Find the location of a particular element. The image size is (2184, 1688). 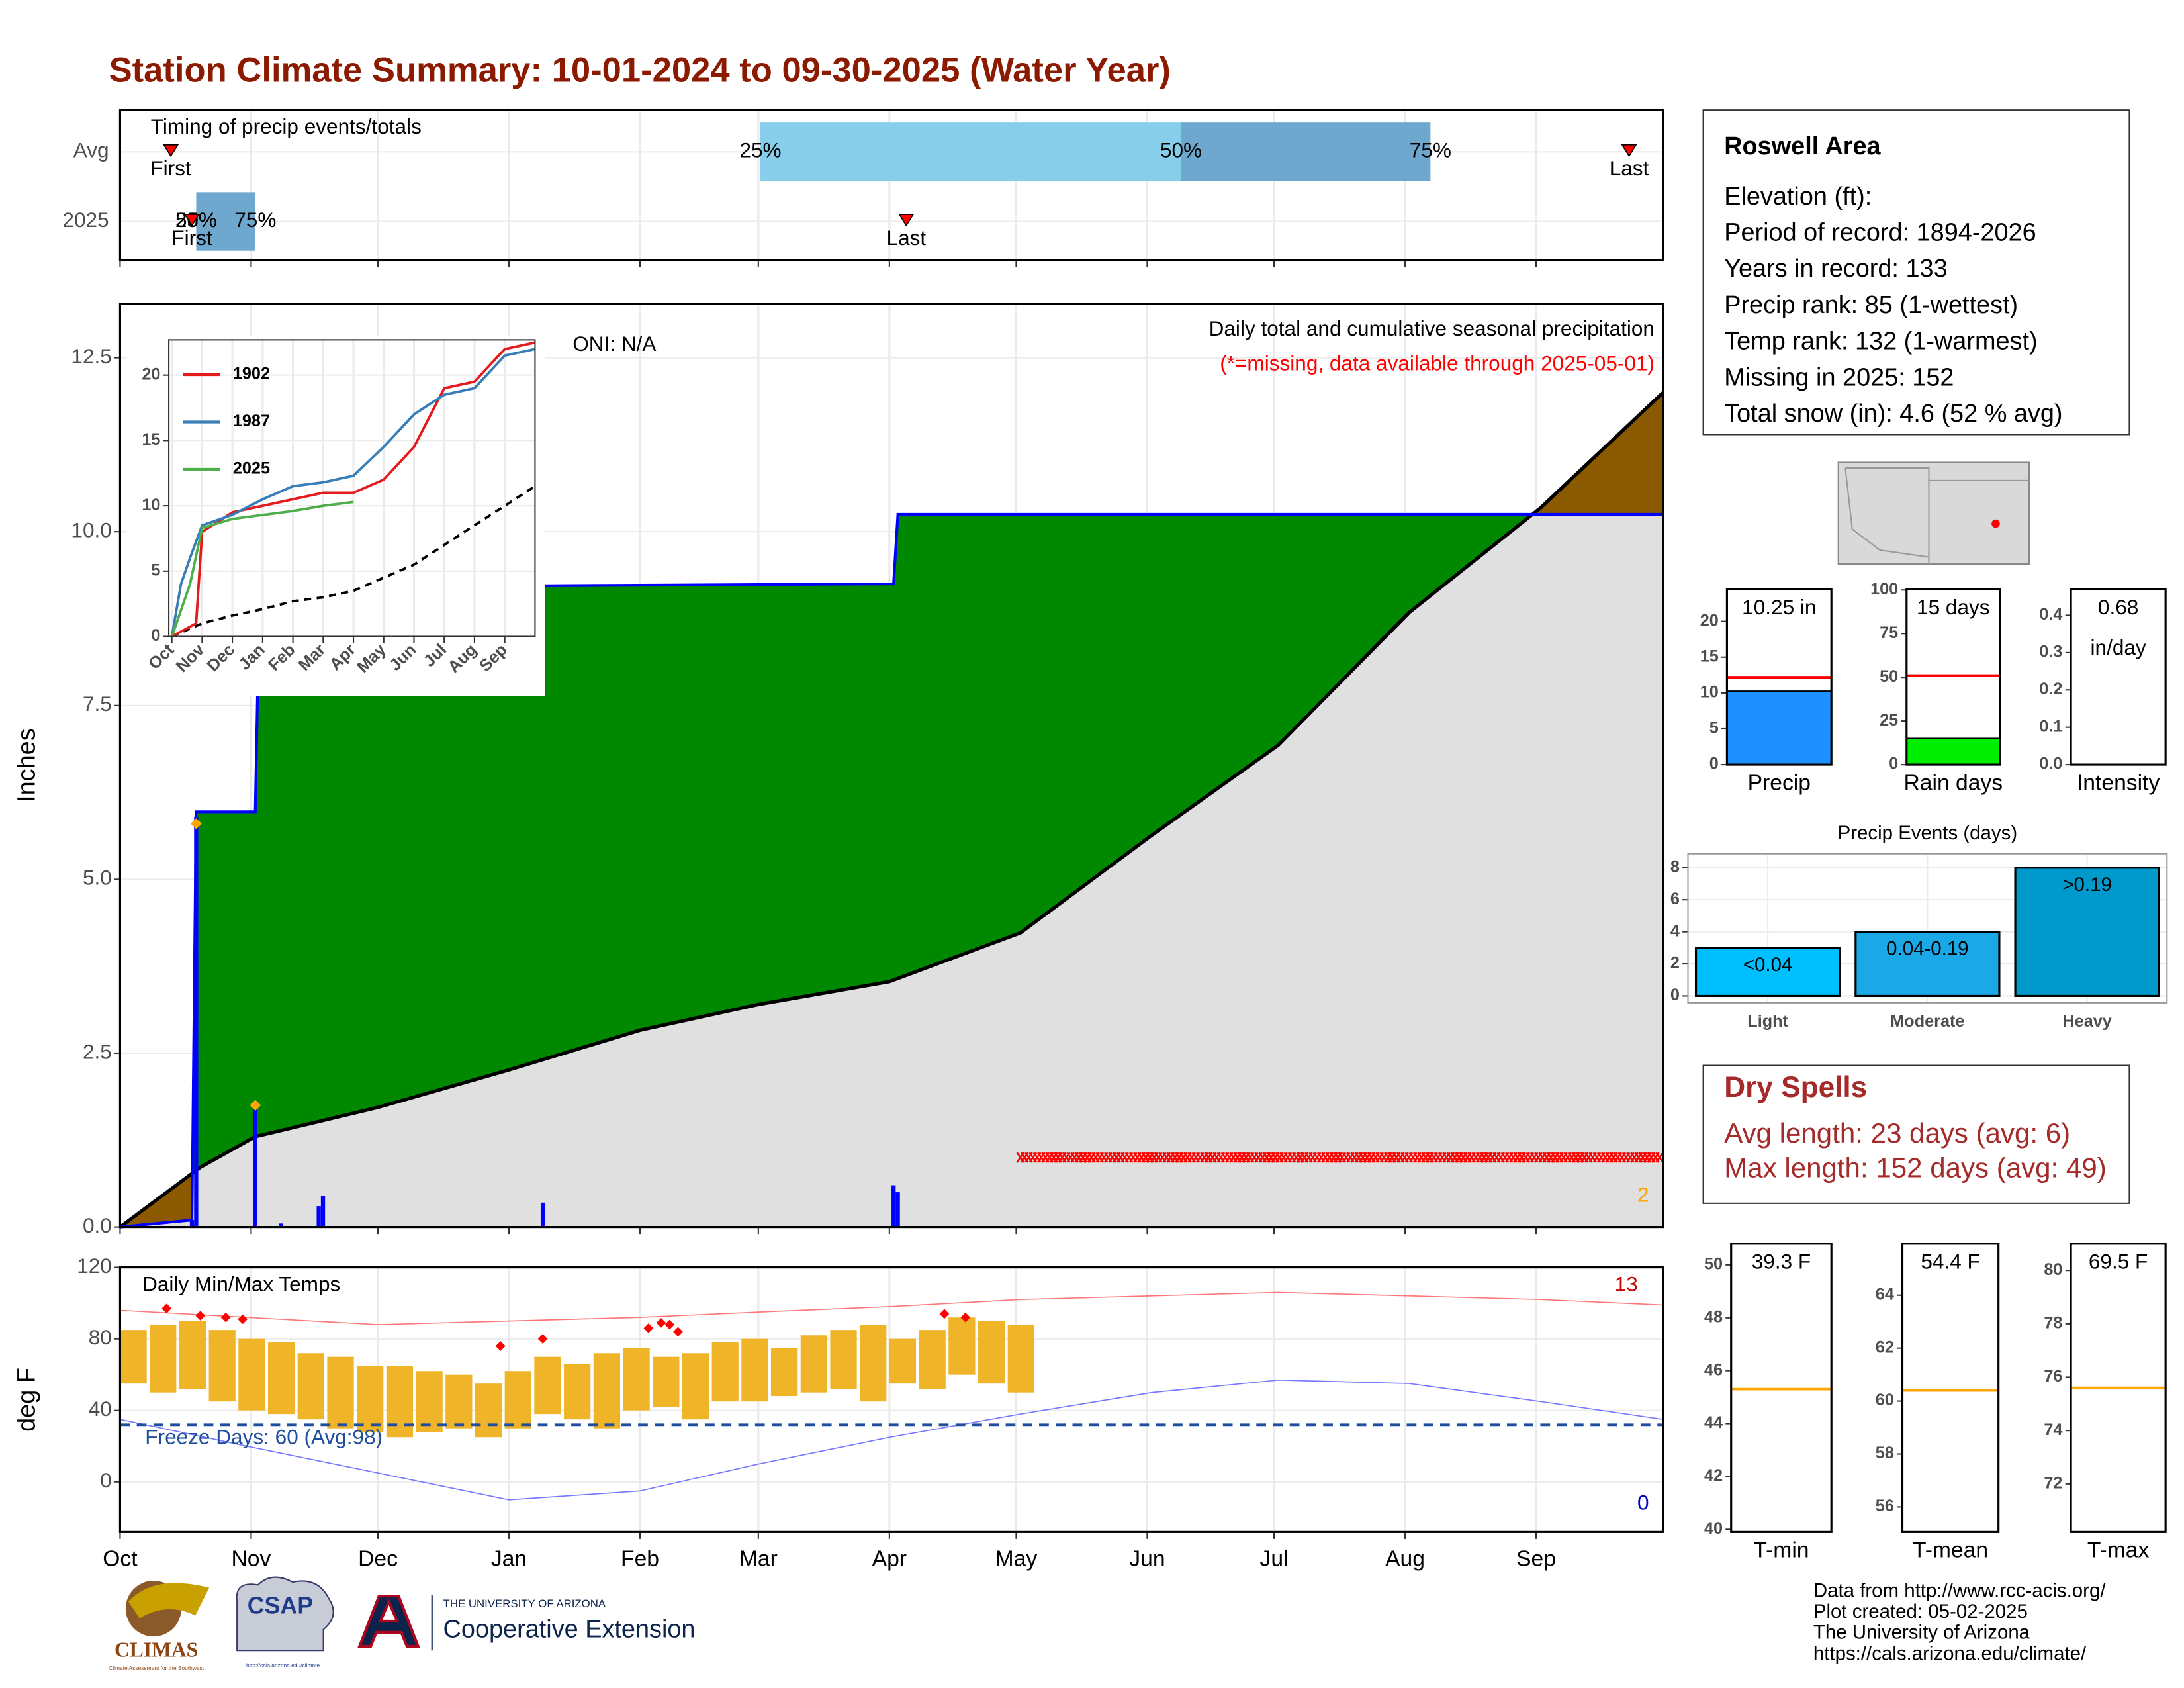

freeze-label: Freeze Days: 60 (Avg:98) is located at coordinates (264, 1437).